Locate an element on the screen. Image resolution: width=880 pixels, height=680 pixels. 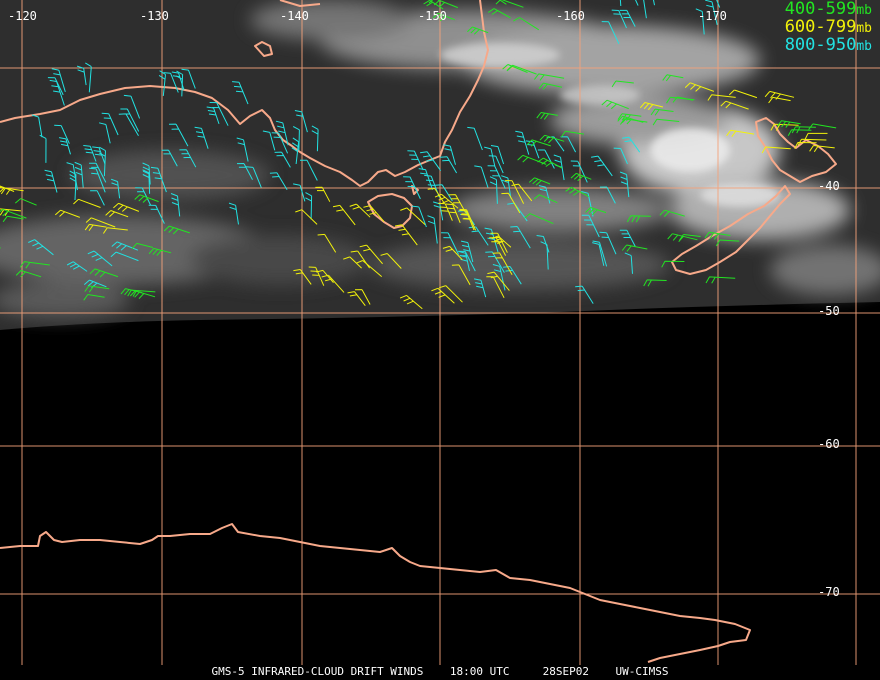
caption-product: GMS-5 INFRARED-CLOUD DRIFT WINDS is located at coordinates (317, 671).